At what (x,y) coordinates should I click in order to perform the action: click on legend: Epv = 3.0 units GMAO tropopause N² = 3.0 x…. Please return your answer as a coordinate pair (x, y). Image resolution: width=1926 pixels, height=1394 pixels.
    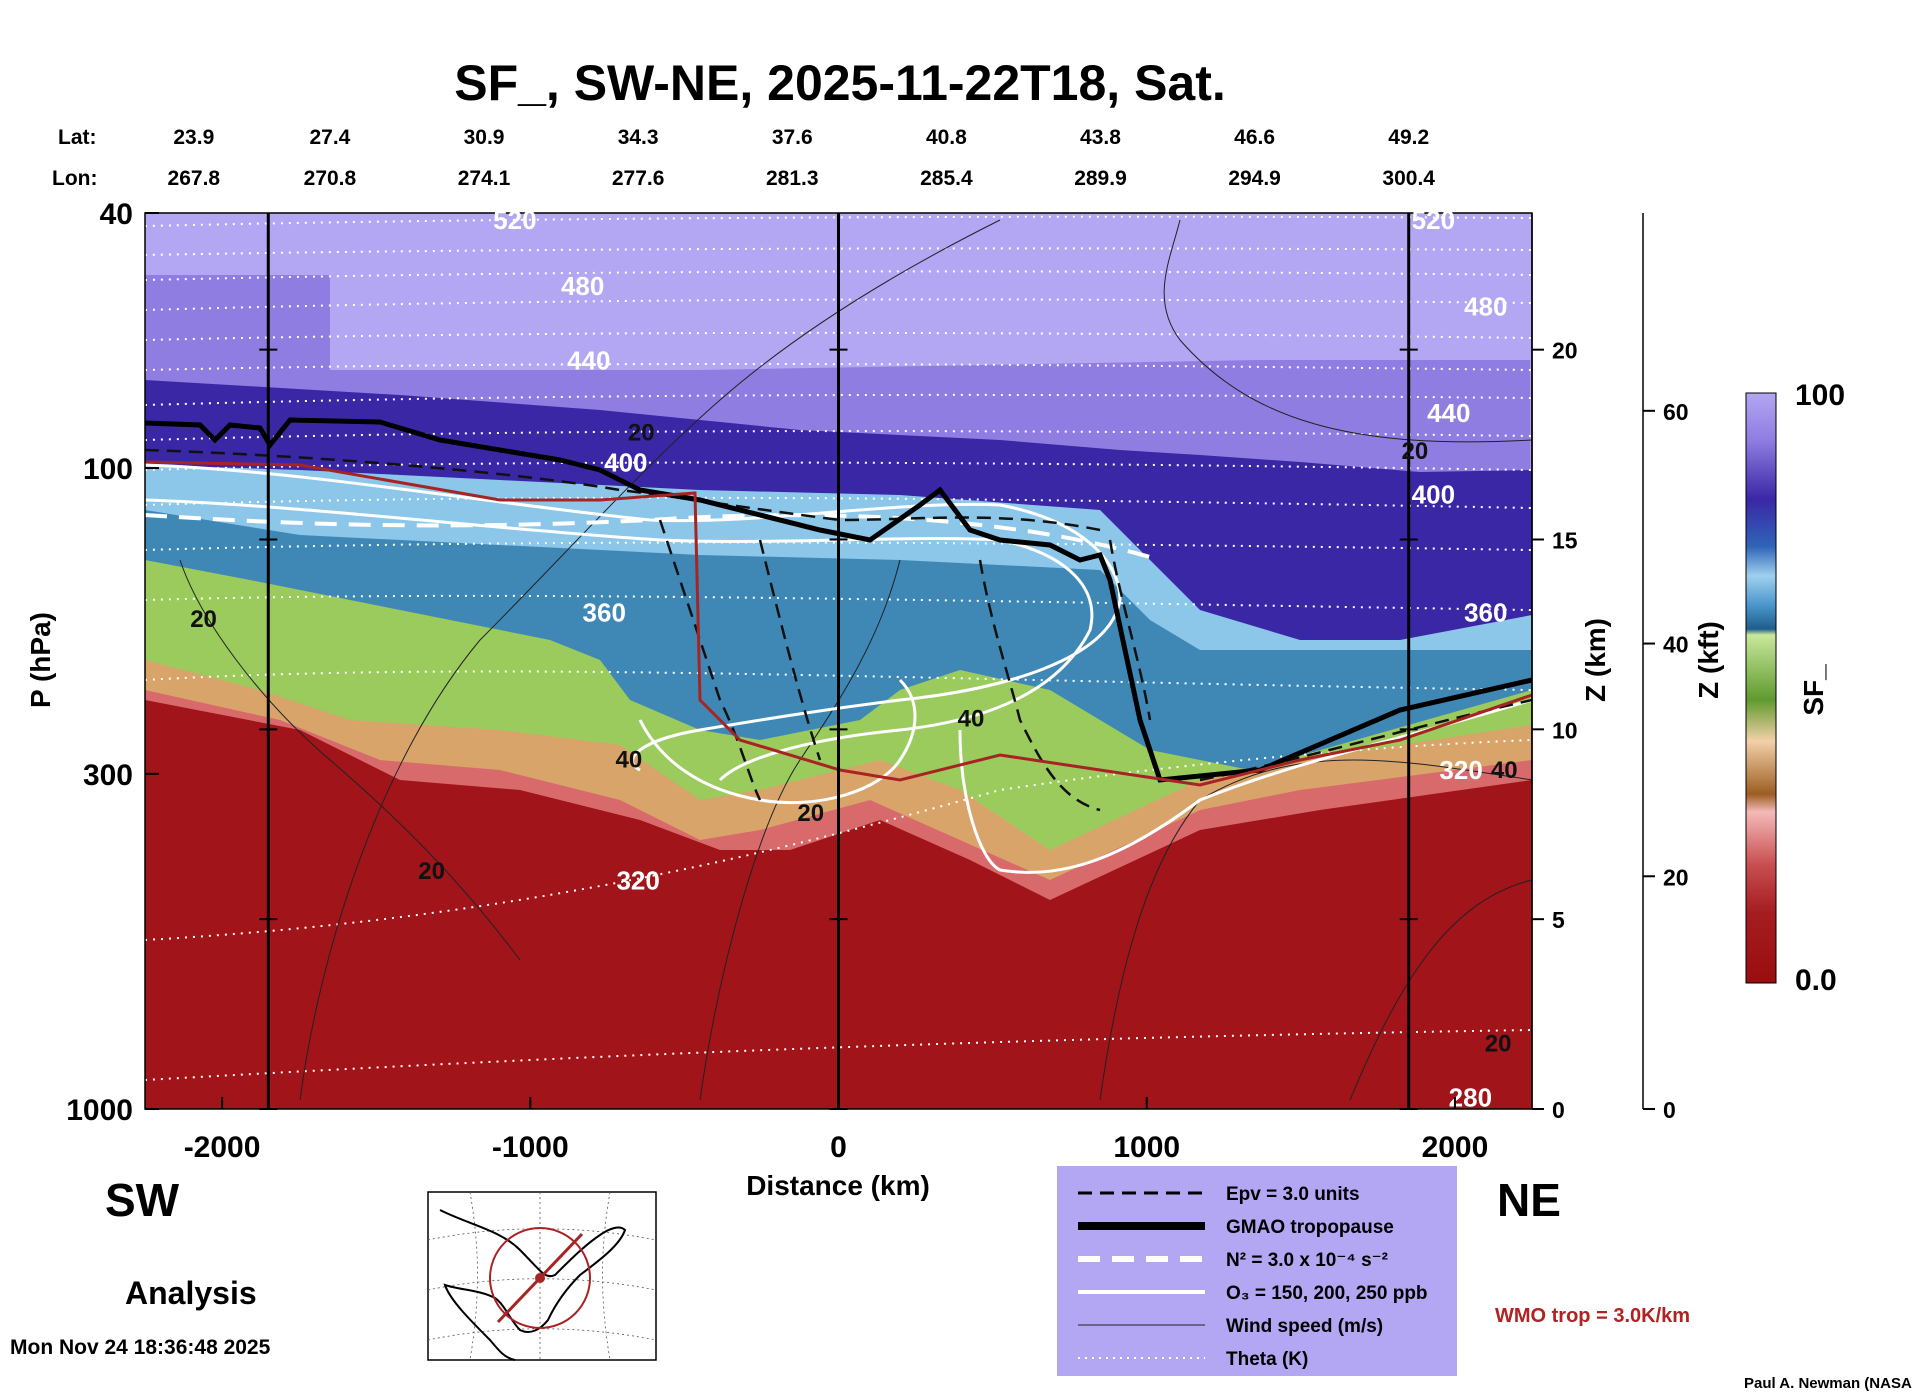
    Looking at the image, I should click on (1253, 1277).